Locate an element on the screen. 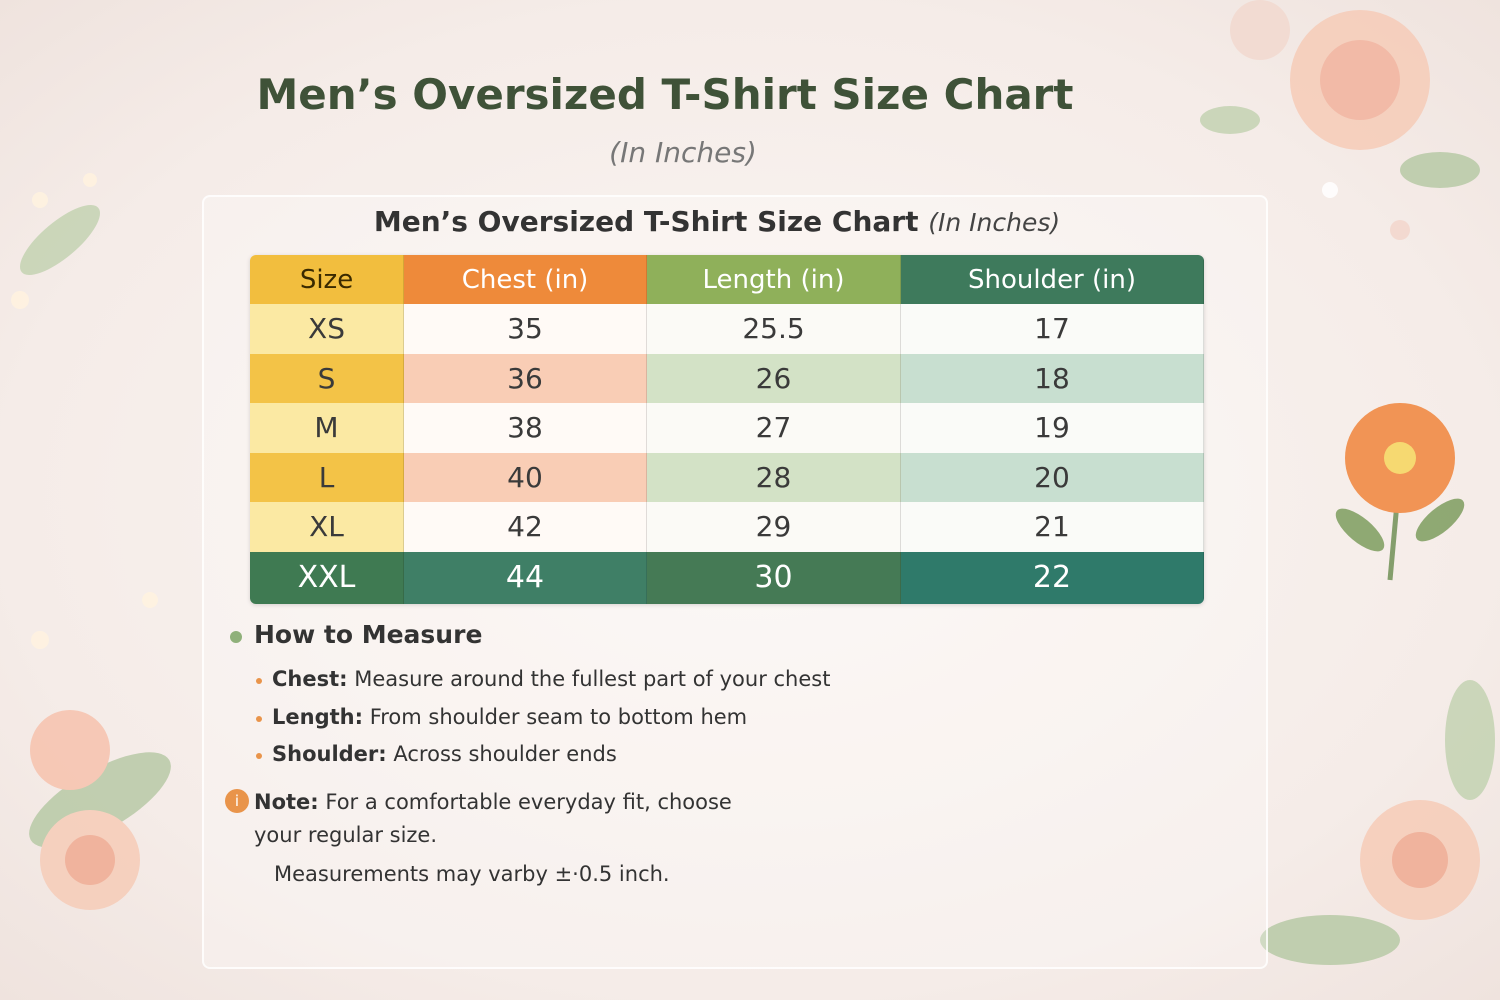  table-cell: 27 is located at coordinates (774, 428).